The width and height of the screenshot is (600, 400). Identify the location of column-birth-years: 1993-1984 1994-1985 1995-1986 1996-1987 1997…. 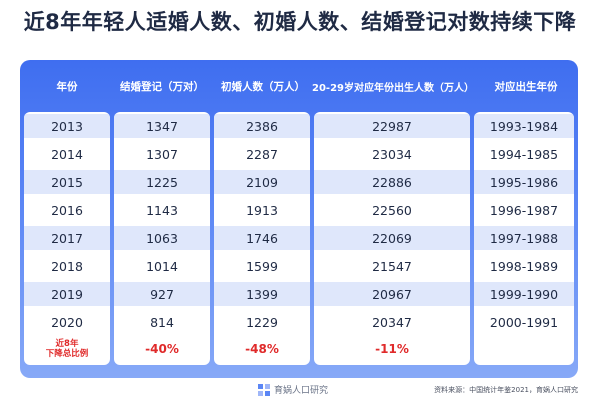
(524, 238).